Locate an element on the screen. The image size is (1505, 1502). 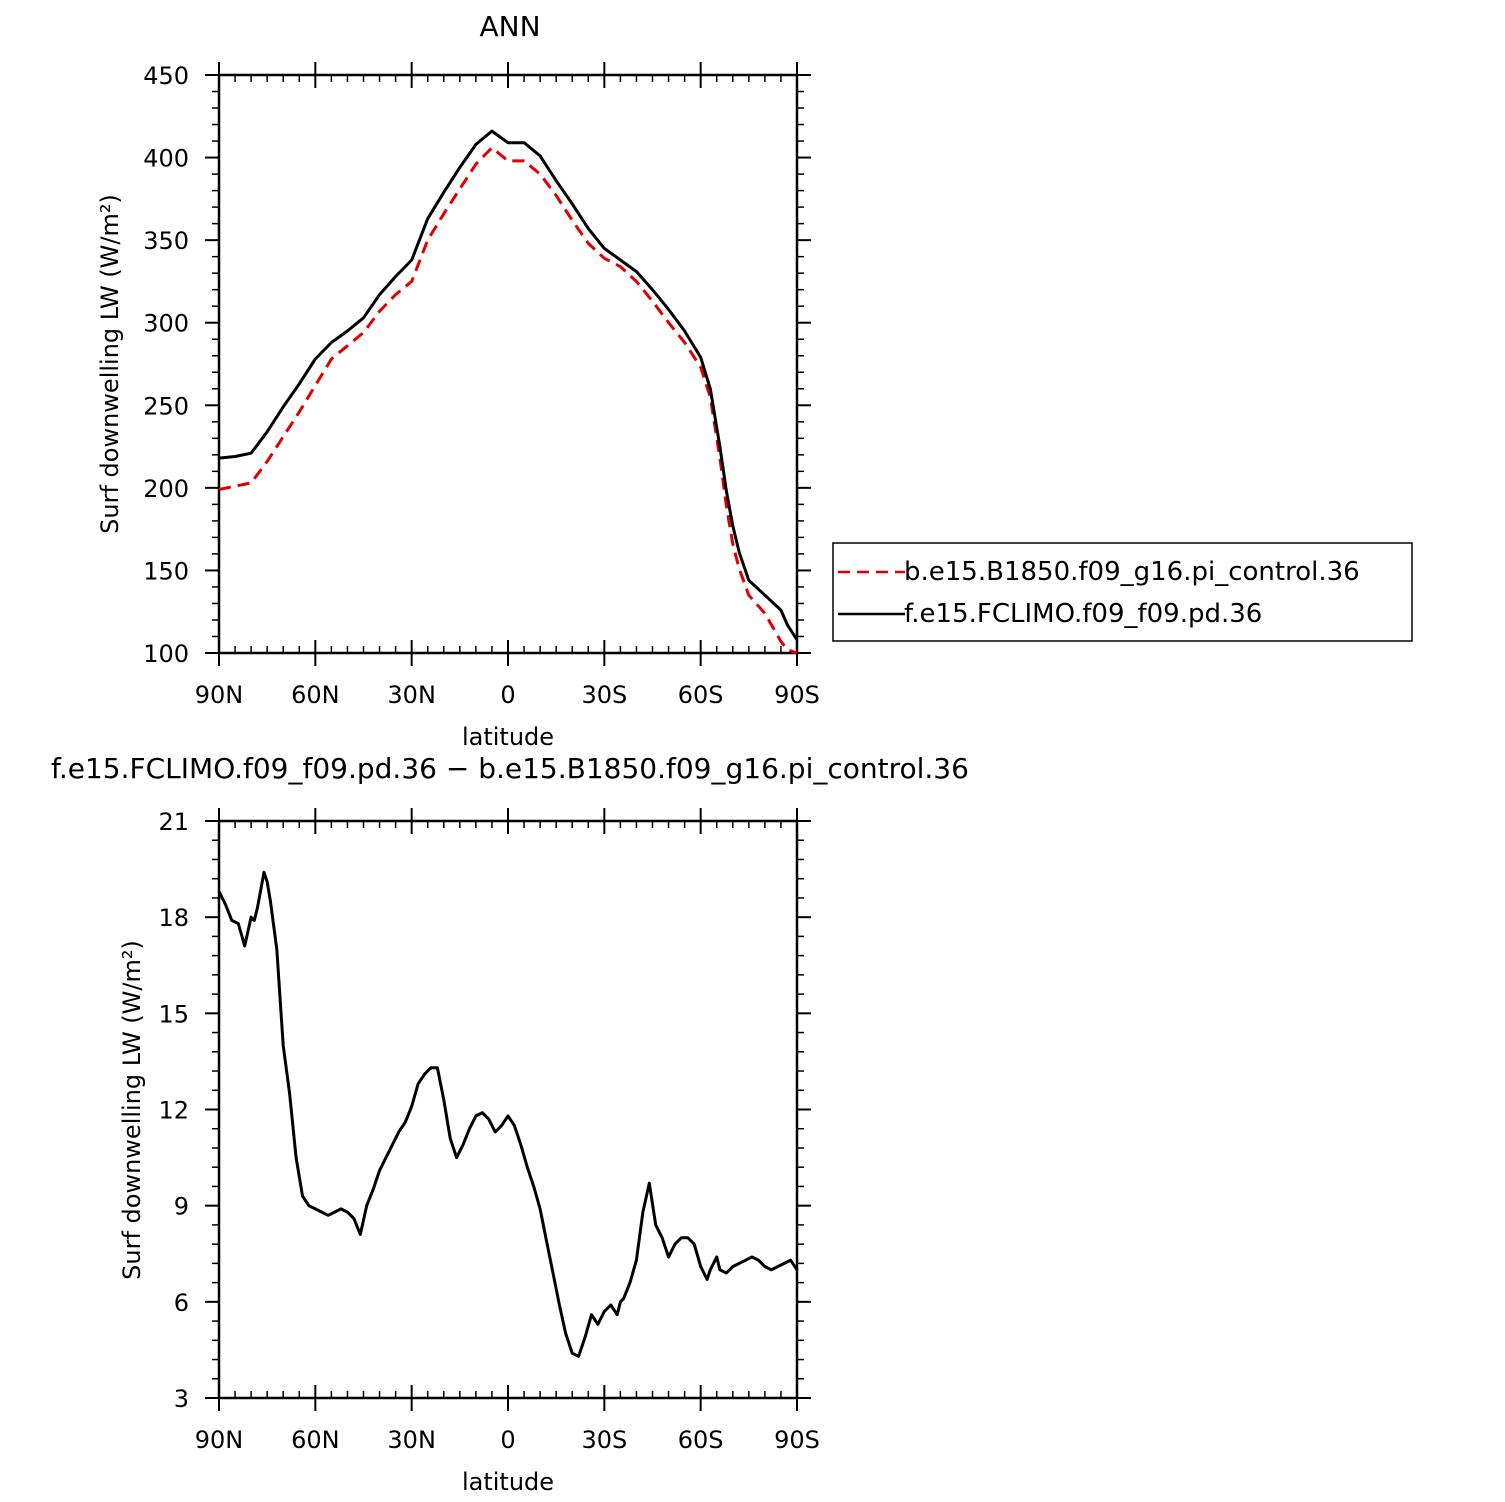
bottom-x-tick-label: 30S is located at coordinates (604, 1440).